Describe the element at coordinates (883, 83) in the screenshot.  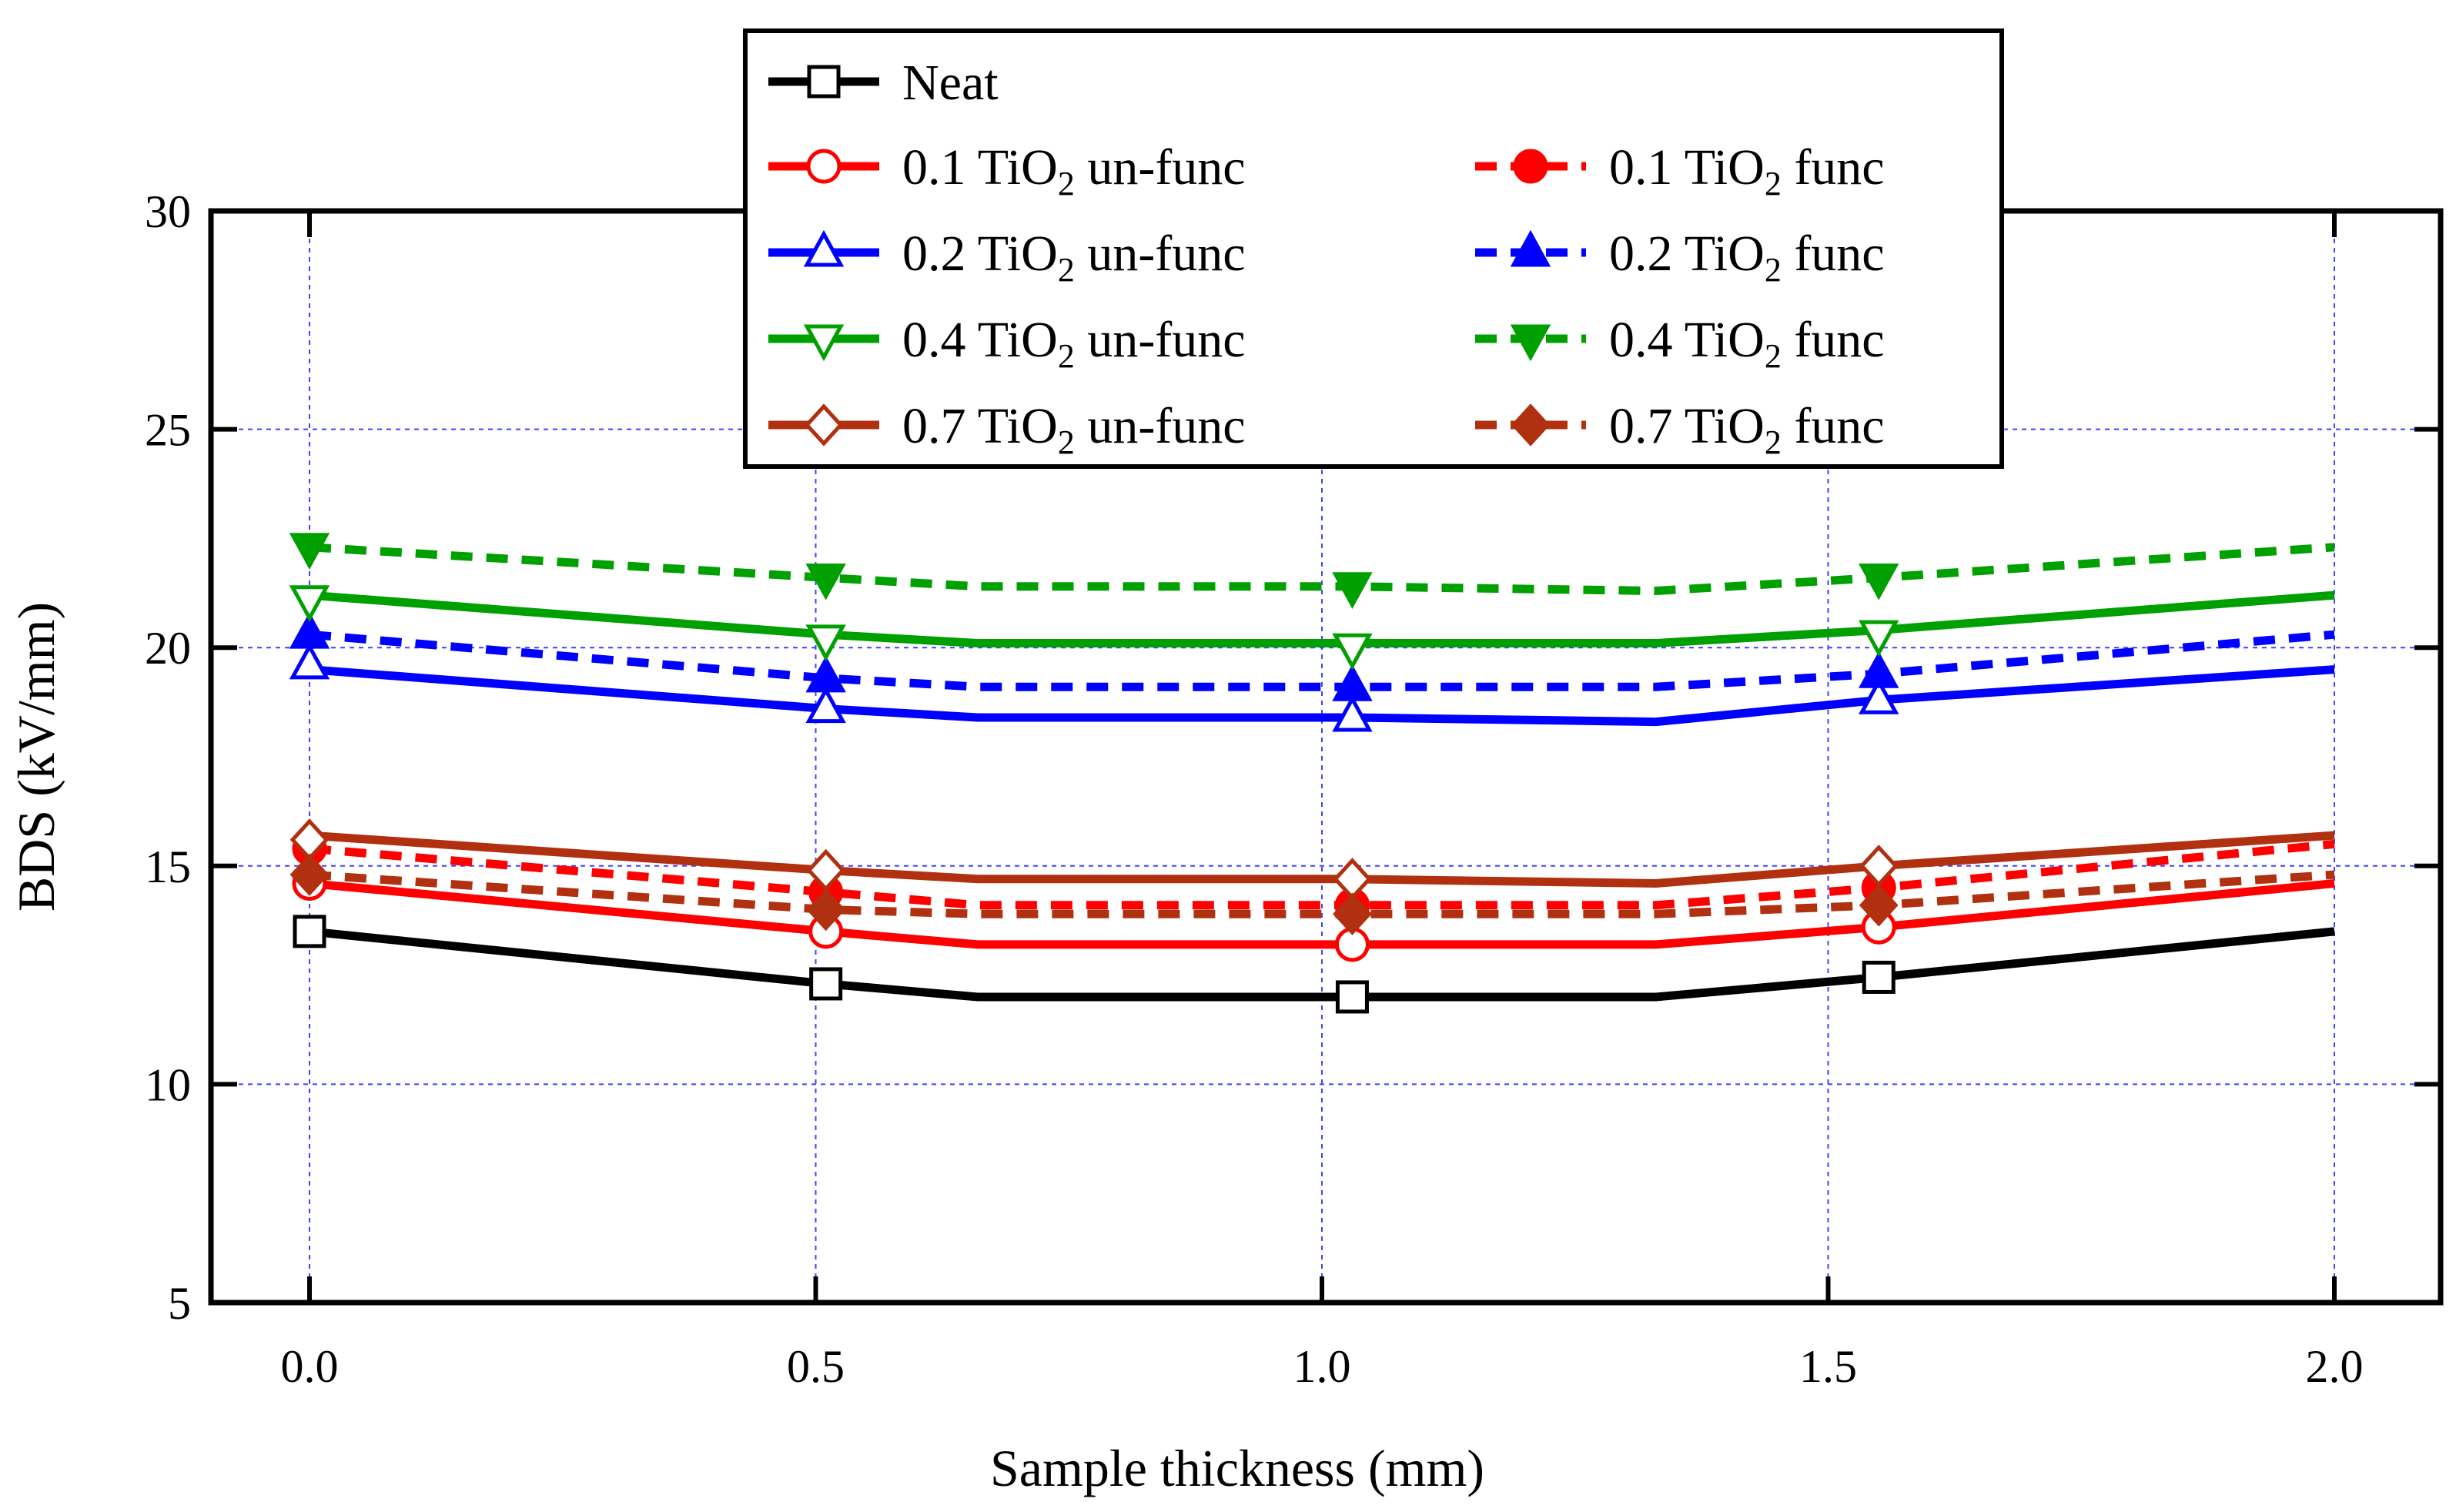
I see `legend-entry-neat: Neat` at that location.